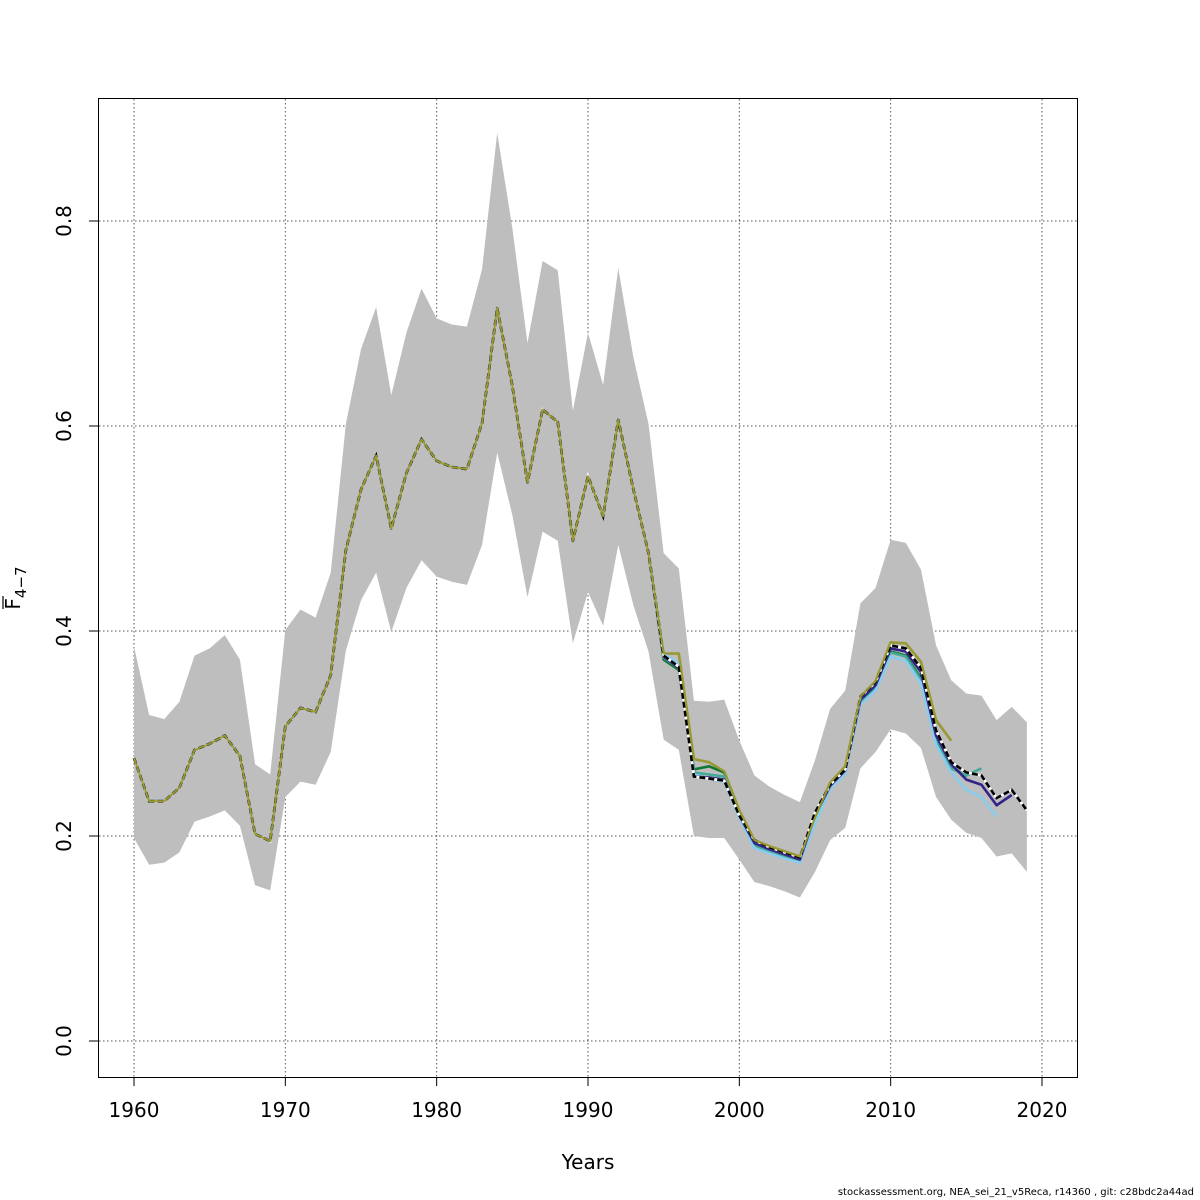 This screenshot has height=1200, width=1200. I want to click on x-tick-label: 2010, so click(890, 1110).